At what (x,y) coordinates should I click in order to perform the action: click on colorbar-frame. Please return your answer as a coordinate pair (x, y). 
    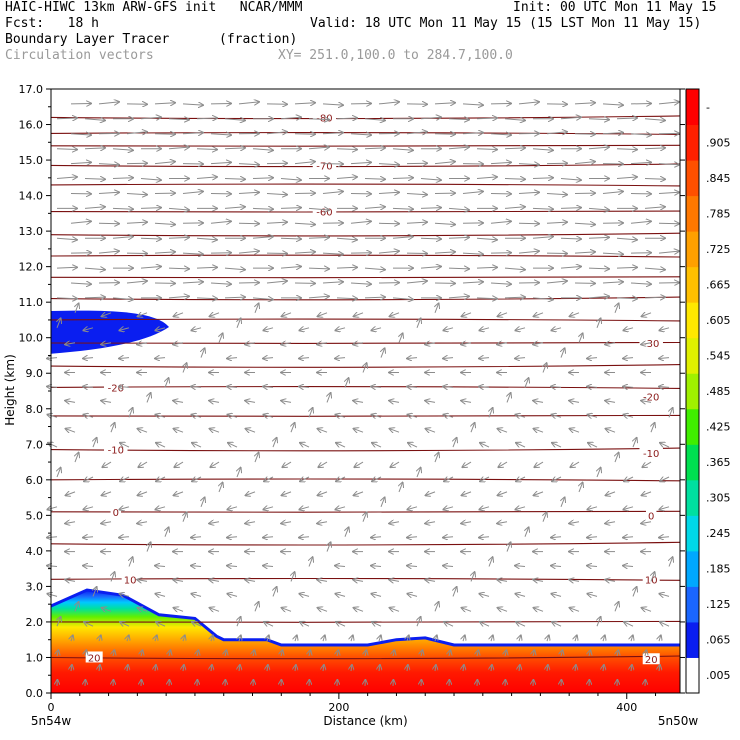
    Looking at the image, I should click on (692, 391).